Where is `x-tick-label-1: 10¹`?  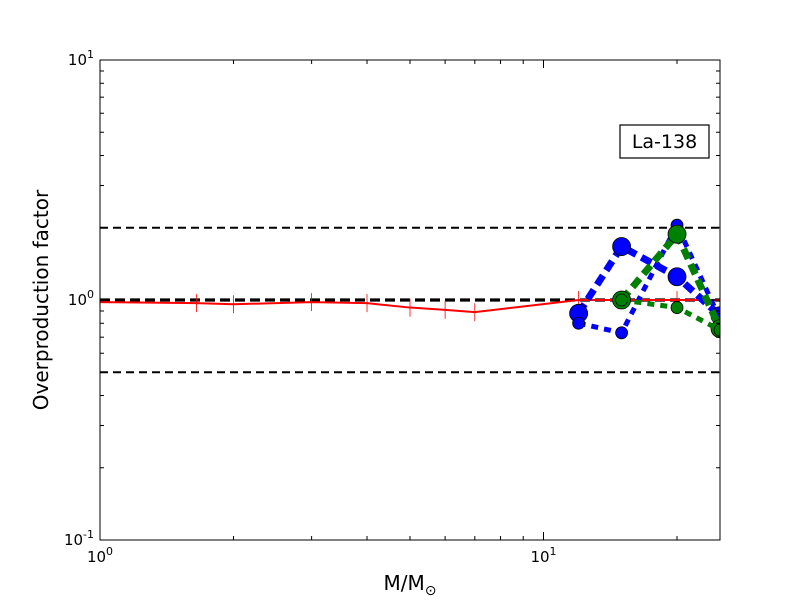
x-tick-label-1: 10¹ is located at coordinates (543, 555).